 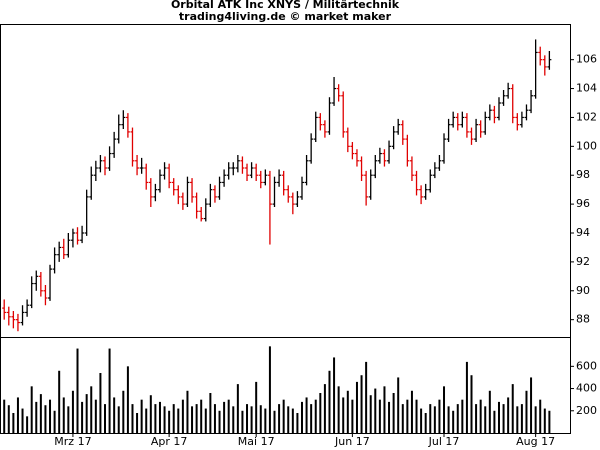 What do you see at coordinates (586, 116) in the screenshot?
I see `y-tick-label: 102` at bounding box center [586, 116].